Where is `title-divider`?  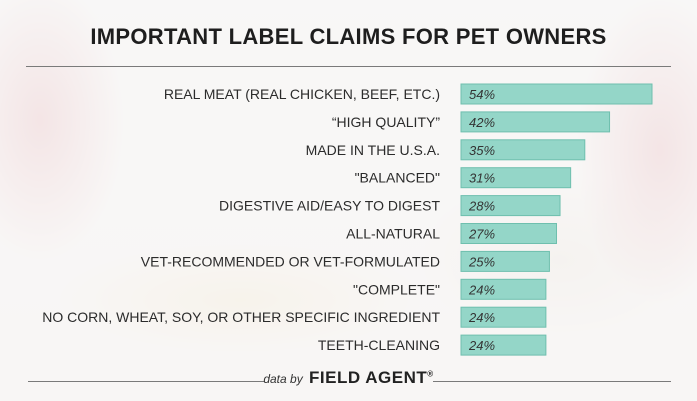 title-divider is located at coordinates (348, 66).